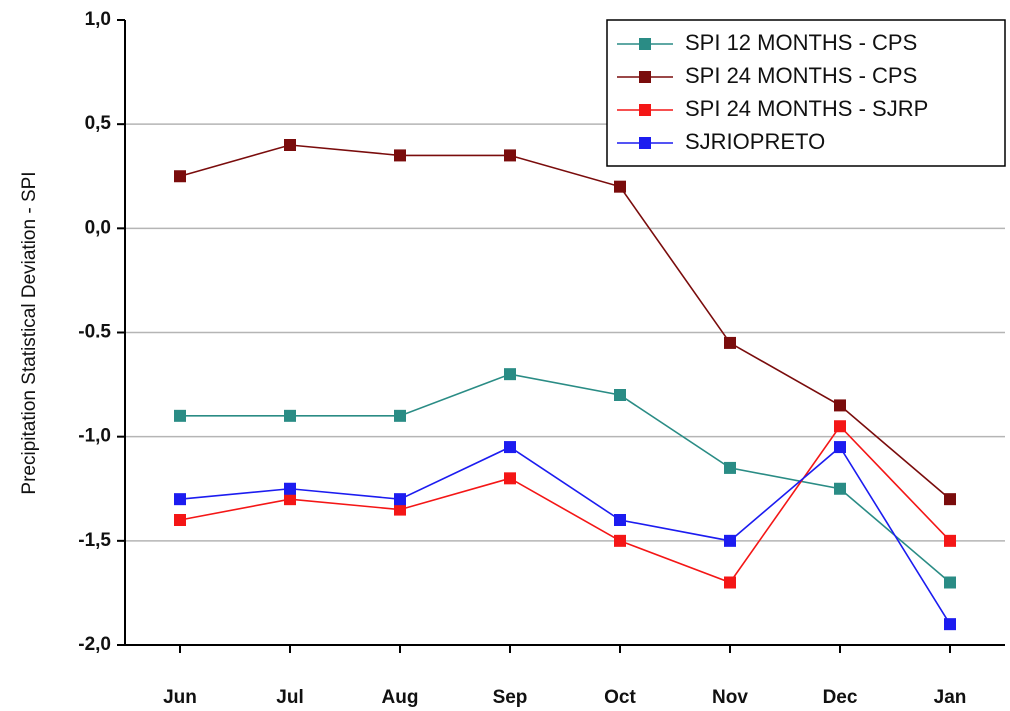  Describe the element at coordinates (98, 123) in the screenshot. I see `y-tick-label: 0,5` at that location.